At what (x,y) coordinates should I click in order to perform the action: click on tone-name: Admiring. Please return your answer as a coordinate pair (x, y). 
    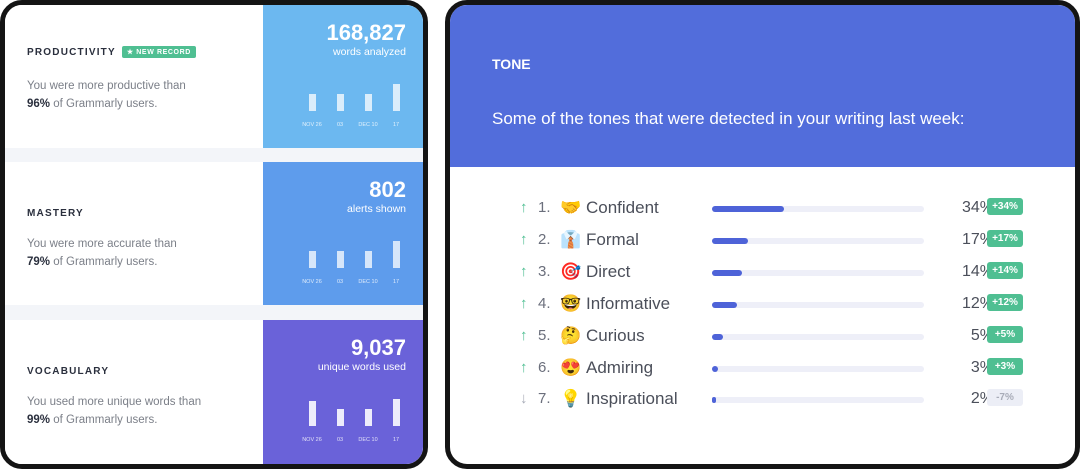
    Looking at the image, I should click on (620, 367).